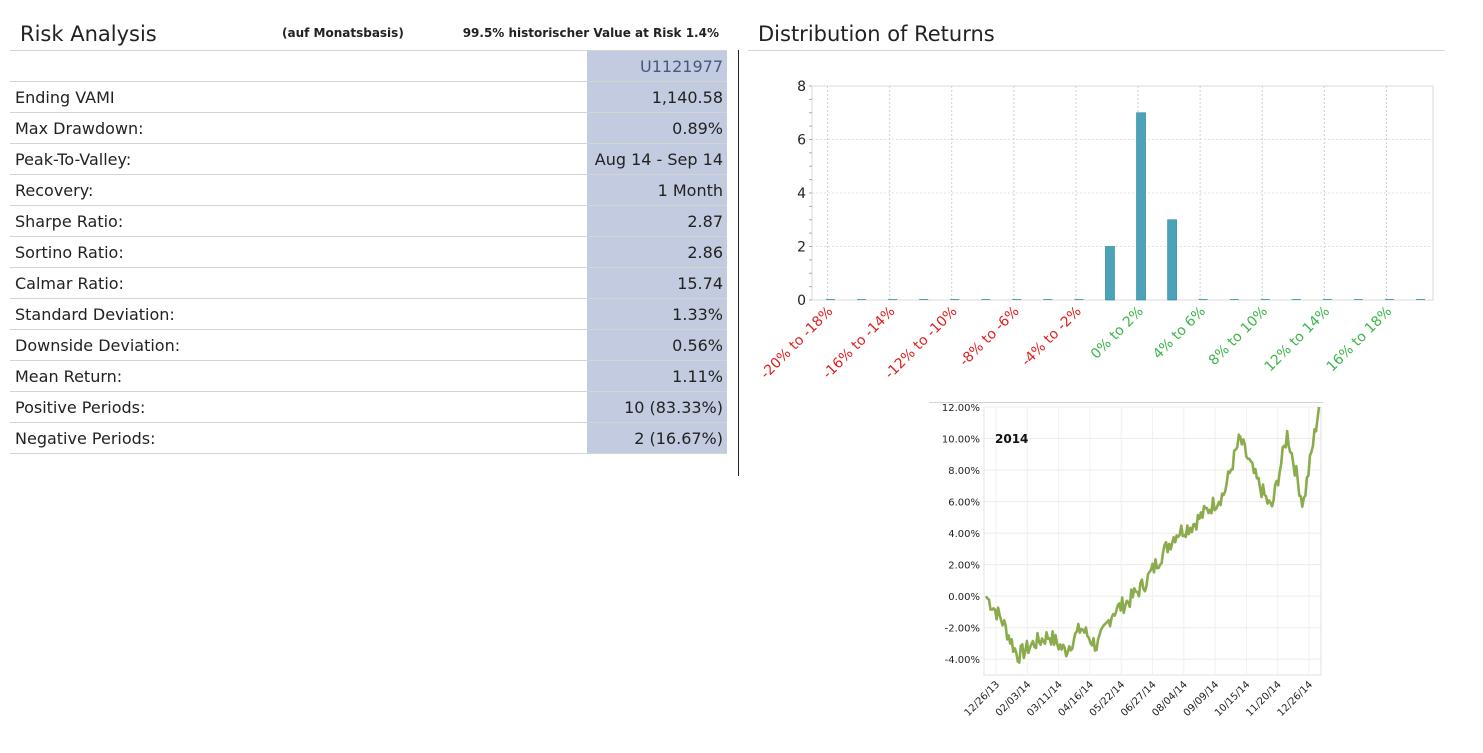 The image size is (1483, 753). I want to click on risk-row-label: Downside Deviation:, so click(298, 345).